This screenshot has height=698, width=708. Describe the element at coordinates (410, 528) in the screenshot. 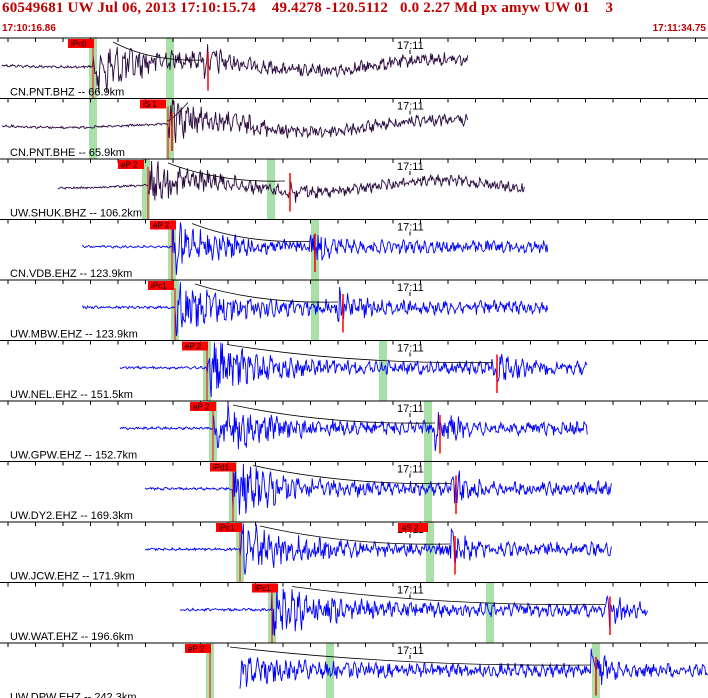

I see `secondary-pick-label: eS 2` at that location.